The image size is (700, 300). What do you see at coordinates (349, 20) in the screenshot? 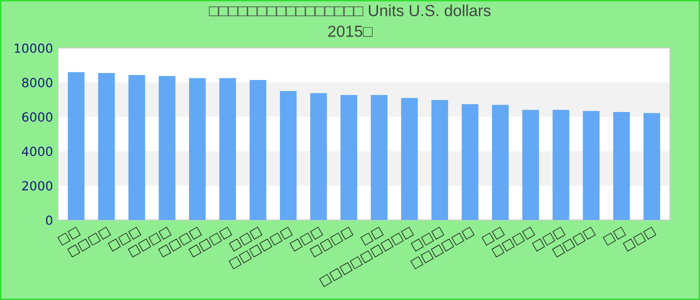
I see `chart-title: □□□□□□□□□□□□□□□□ Units U.S. dollars 2015□` at bounding box center [349, 20].